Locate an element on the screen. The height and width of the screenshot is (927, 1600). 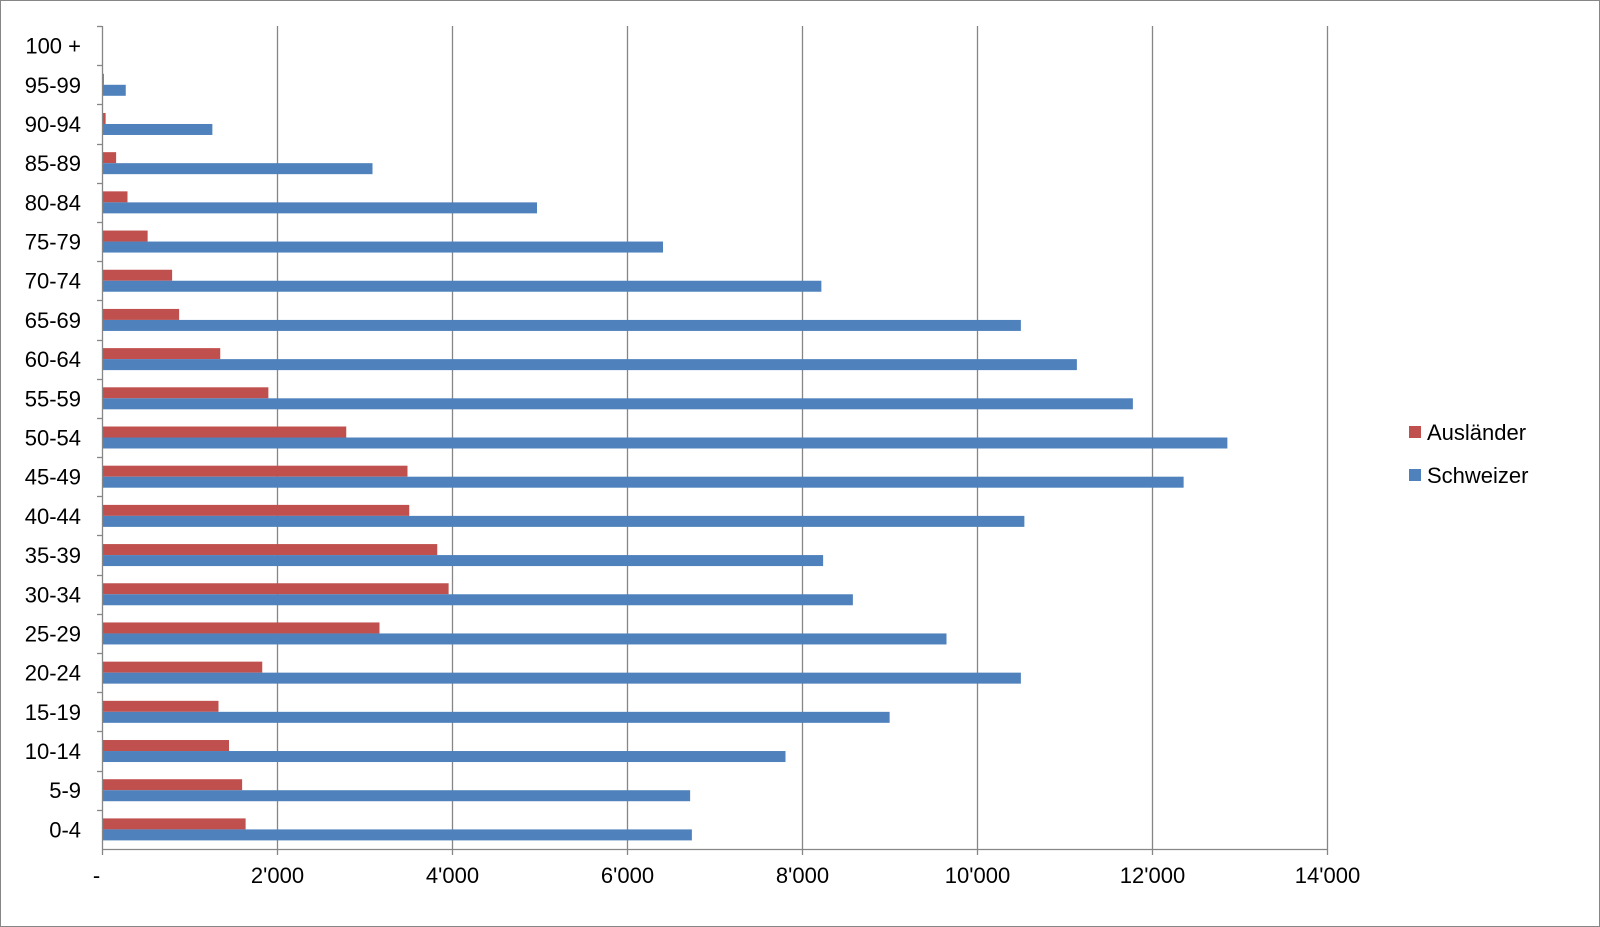
category-label: 75-79 is located at coordinates (53, 242).